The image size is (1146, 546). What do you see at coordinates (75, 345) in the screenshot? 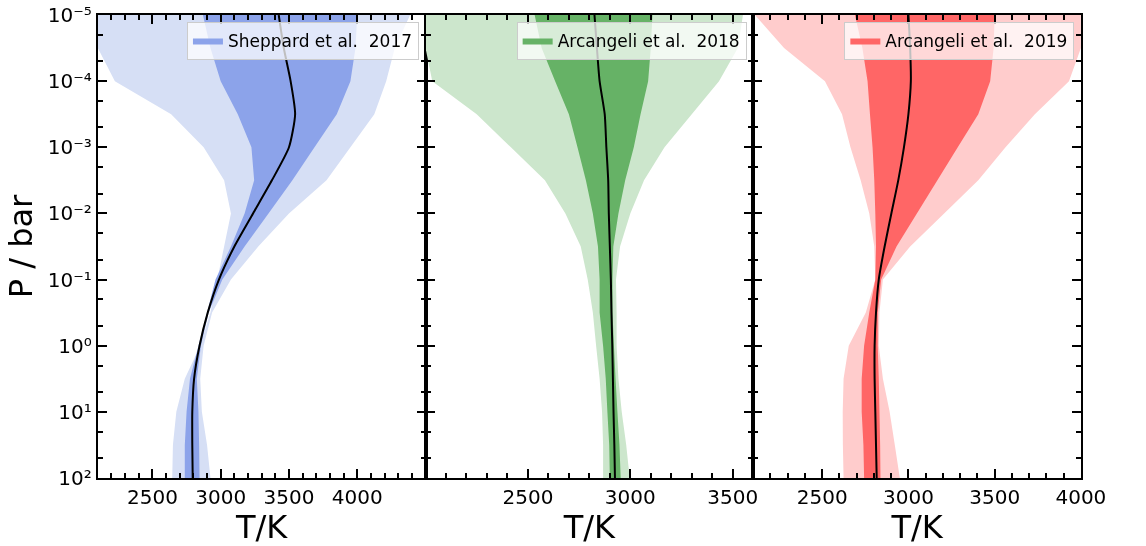
I see `y-tick-label: 10⁰` at bounding box center [75, 345].